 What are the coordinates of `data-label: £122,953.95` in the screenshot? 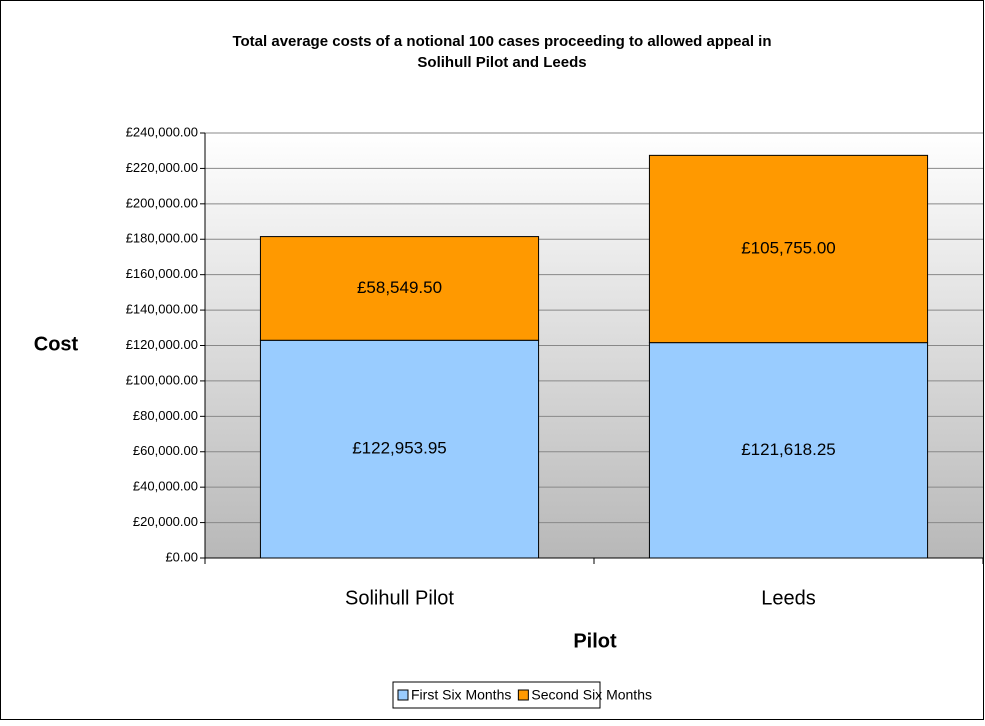 It's located at (399, 448).